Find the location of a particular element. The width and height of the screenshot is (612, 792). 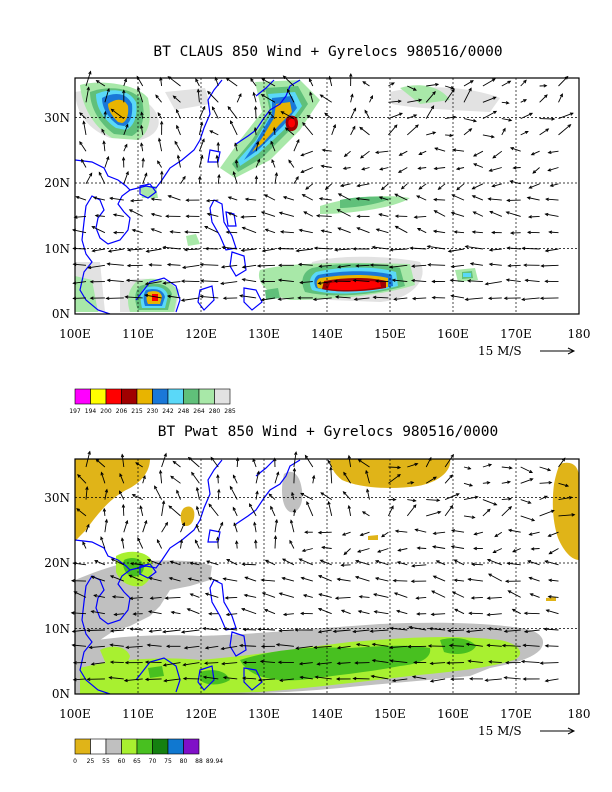

colorbar-swatch is located at coordinates (222, 396).